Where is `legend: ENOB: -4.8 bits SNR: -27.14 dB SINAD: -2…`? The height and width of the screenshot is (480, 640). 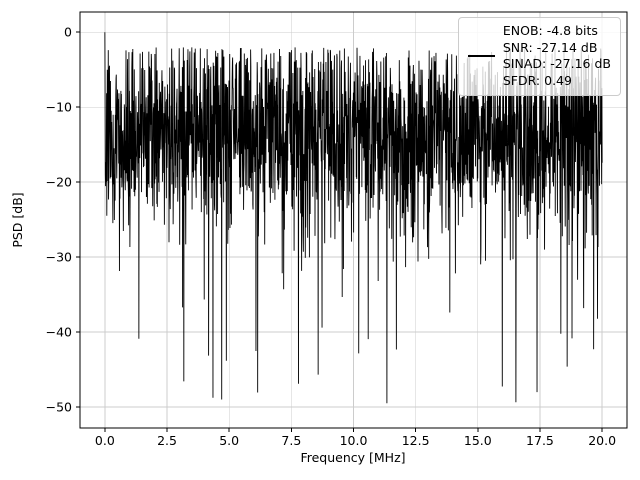 legend: ENOB: -4.8 bits SNR: -27.14 dB SINAD: -2… is located at coordinates (539, 56).